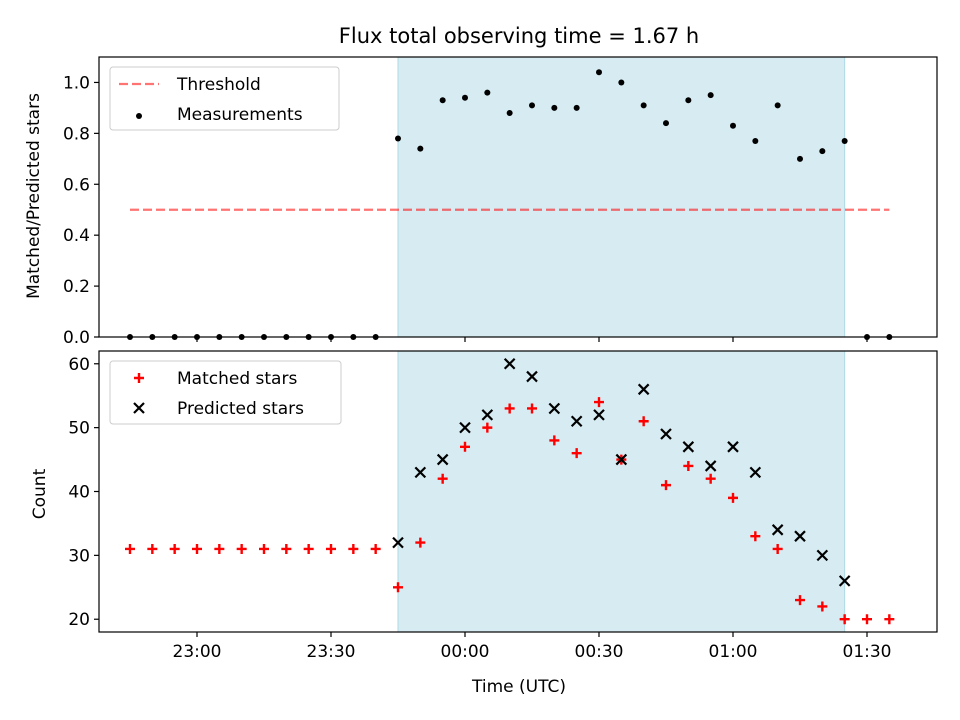  I want to click on y-tick-label: 0.6, so click(76, 185).